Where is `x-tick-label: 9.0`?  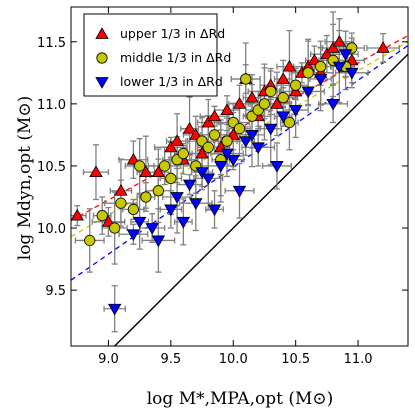 x-tick-label: 9.0 is located at coordinates (108, 359).